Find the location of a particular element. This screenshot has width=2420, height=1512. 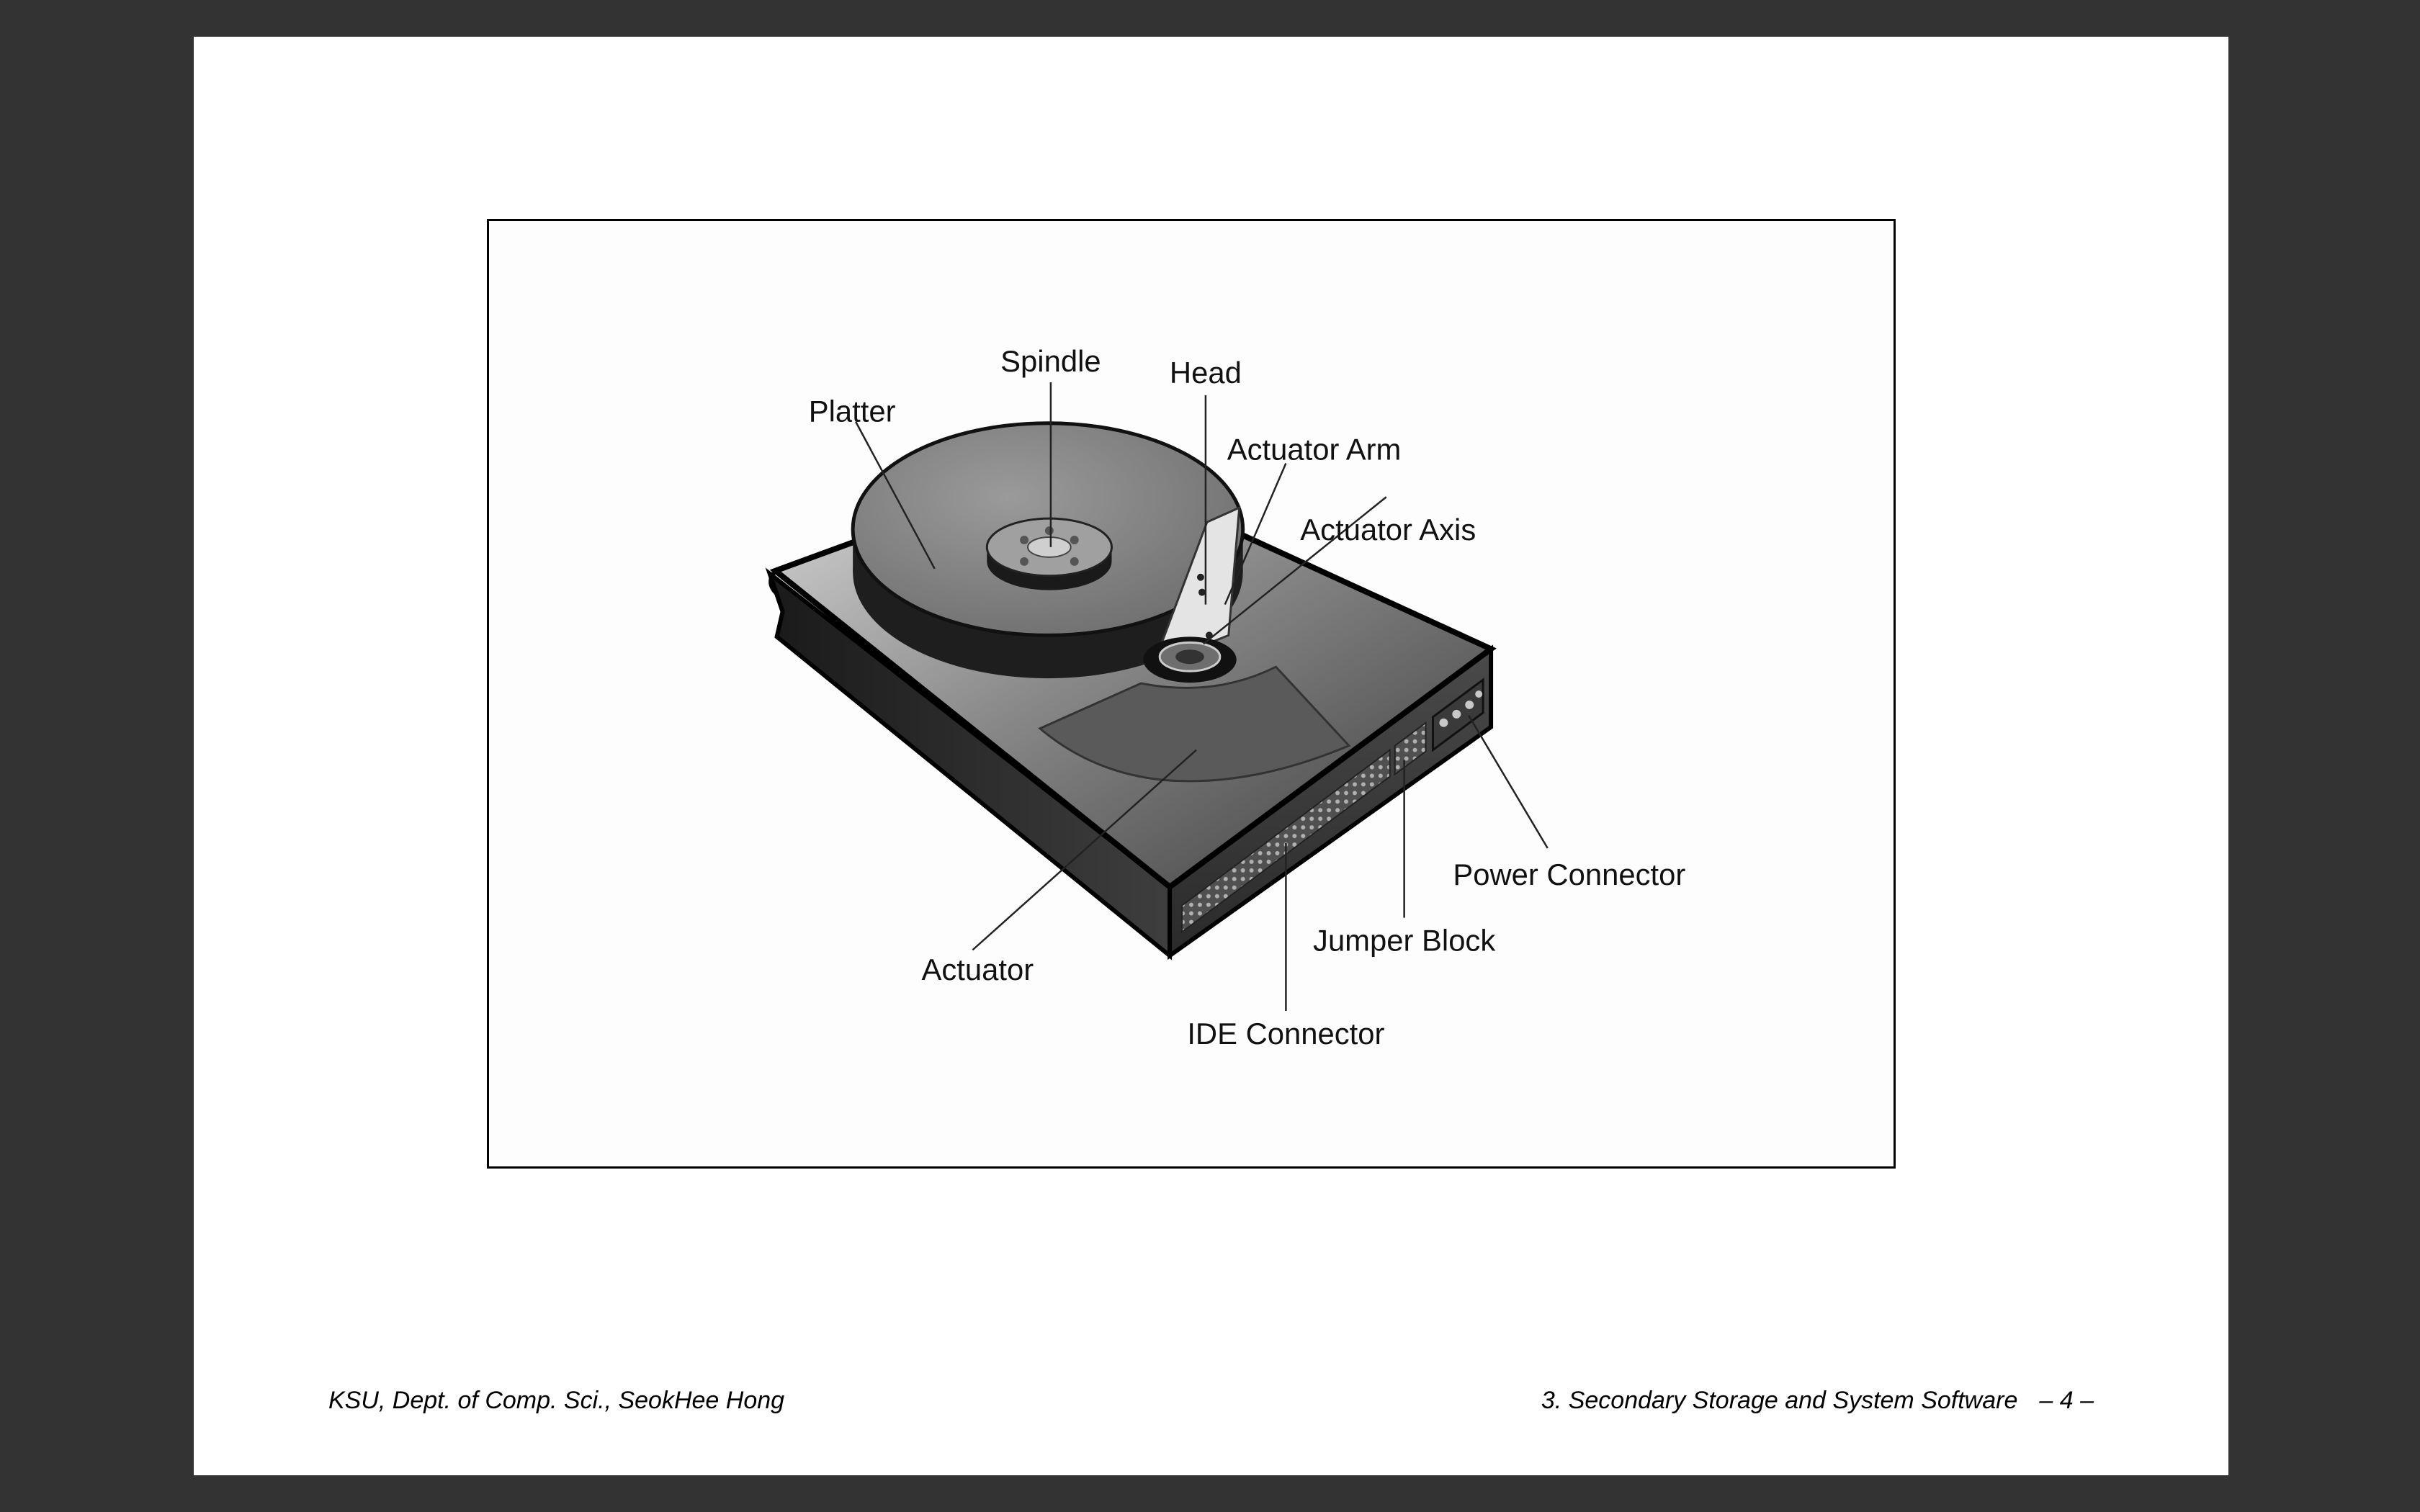

label-actuator: Actuator is located at coordinates (978, 969).